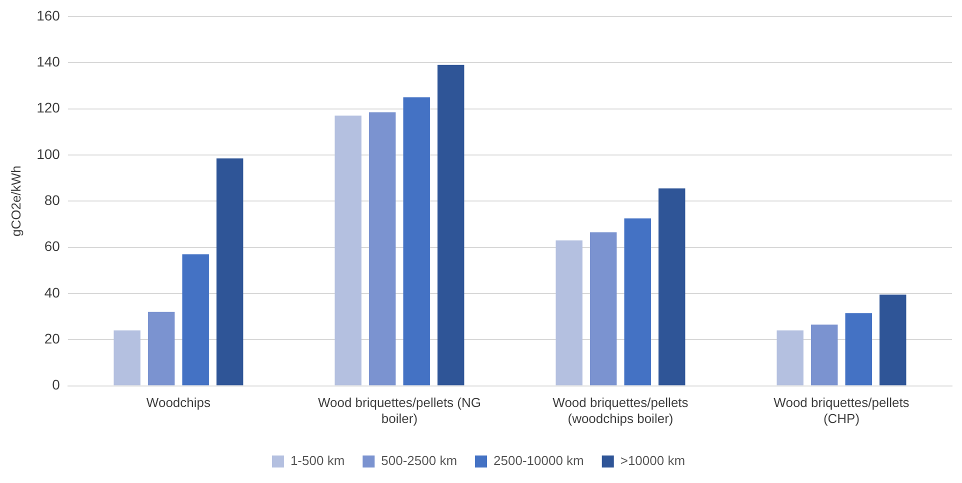 Image resolution: width=962 pixels, height=483 pixels. Describe the element at coordinates (539, 460) in the screenshot. I see `legend-label: 2500-10000 km` at that location.